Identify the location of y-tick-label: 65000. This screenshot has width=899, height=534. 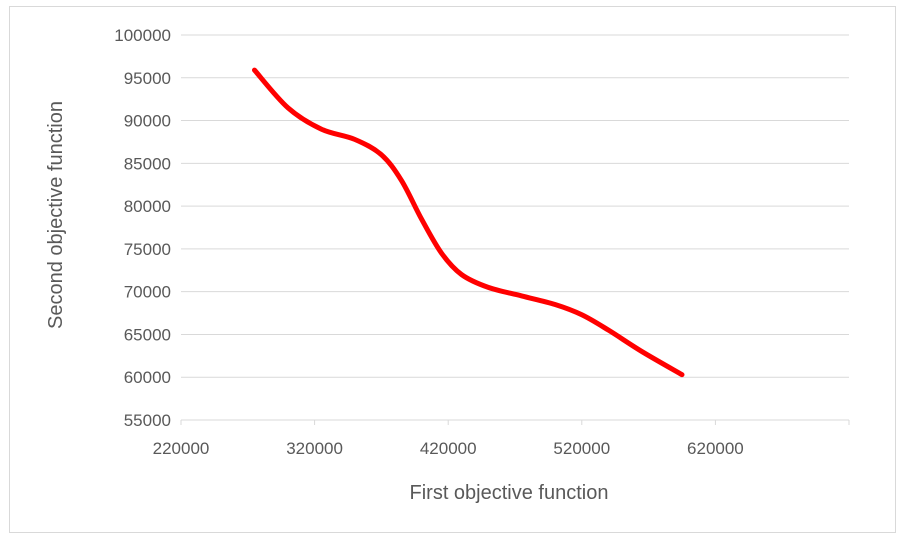
(147, 334).